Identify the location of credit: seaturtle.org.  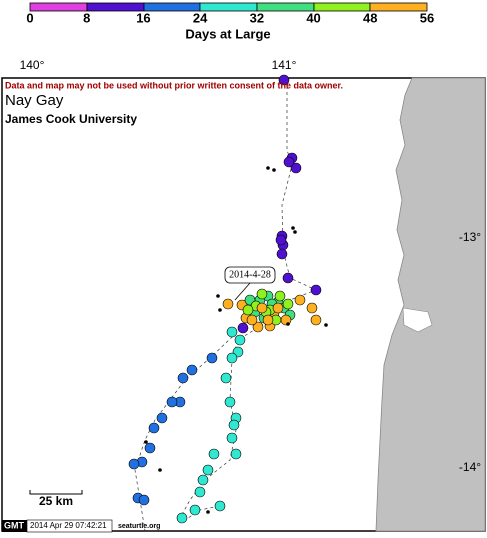
(139, 526).